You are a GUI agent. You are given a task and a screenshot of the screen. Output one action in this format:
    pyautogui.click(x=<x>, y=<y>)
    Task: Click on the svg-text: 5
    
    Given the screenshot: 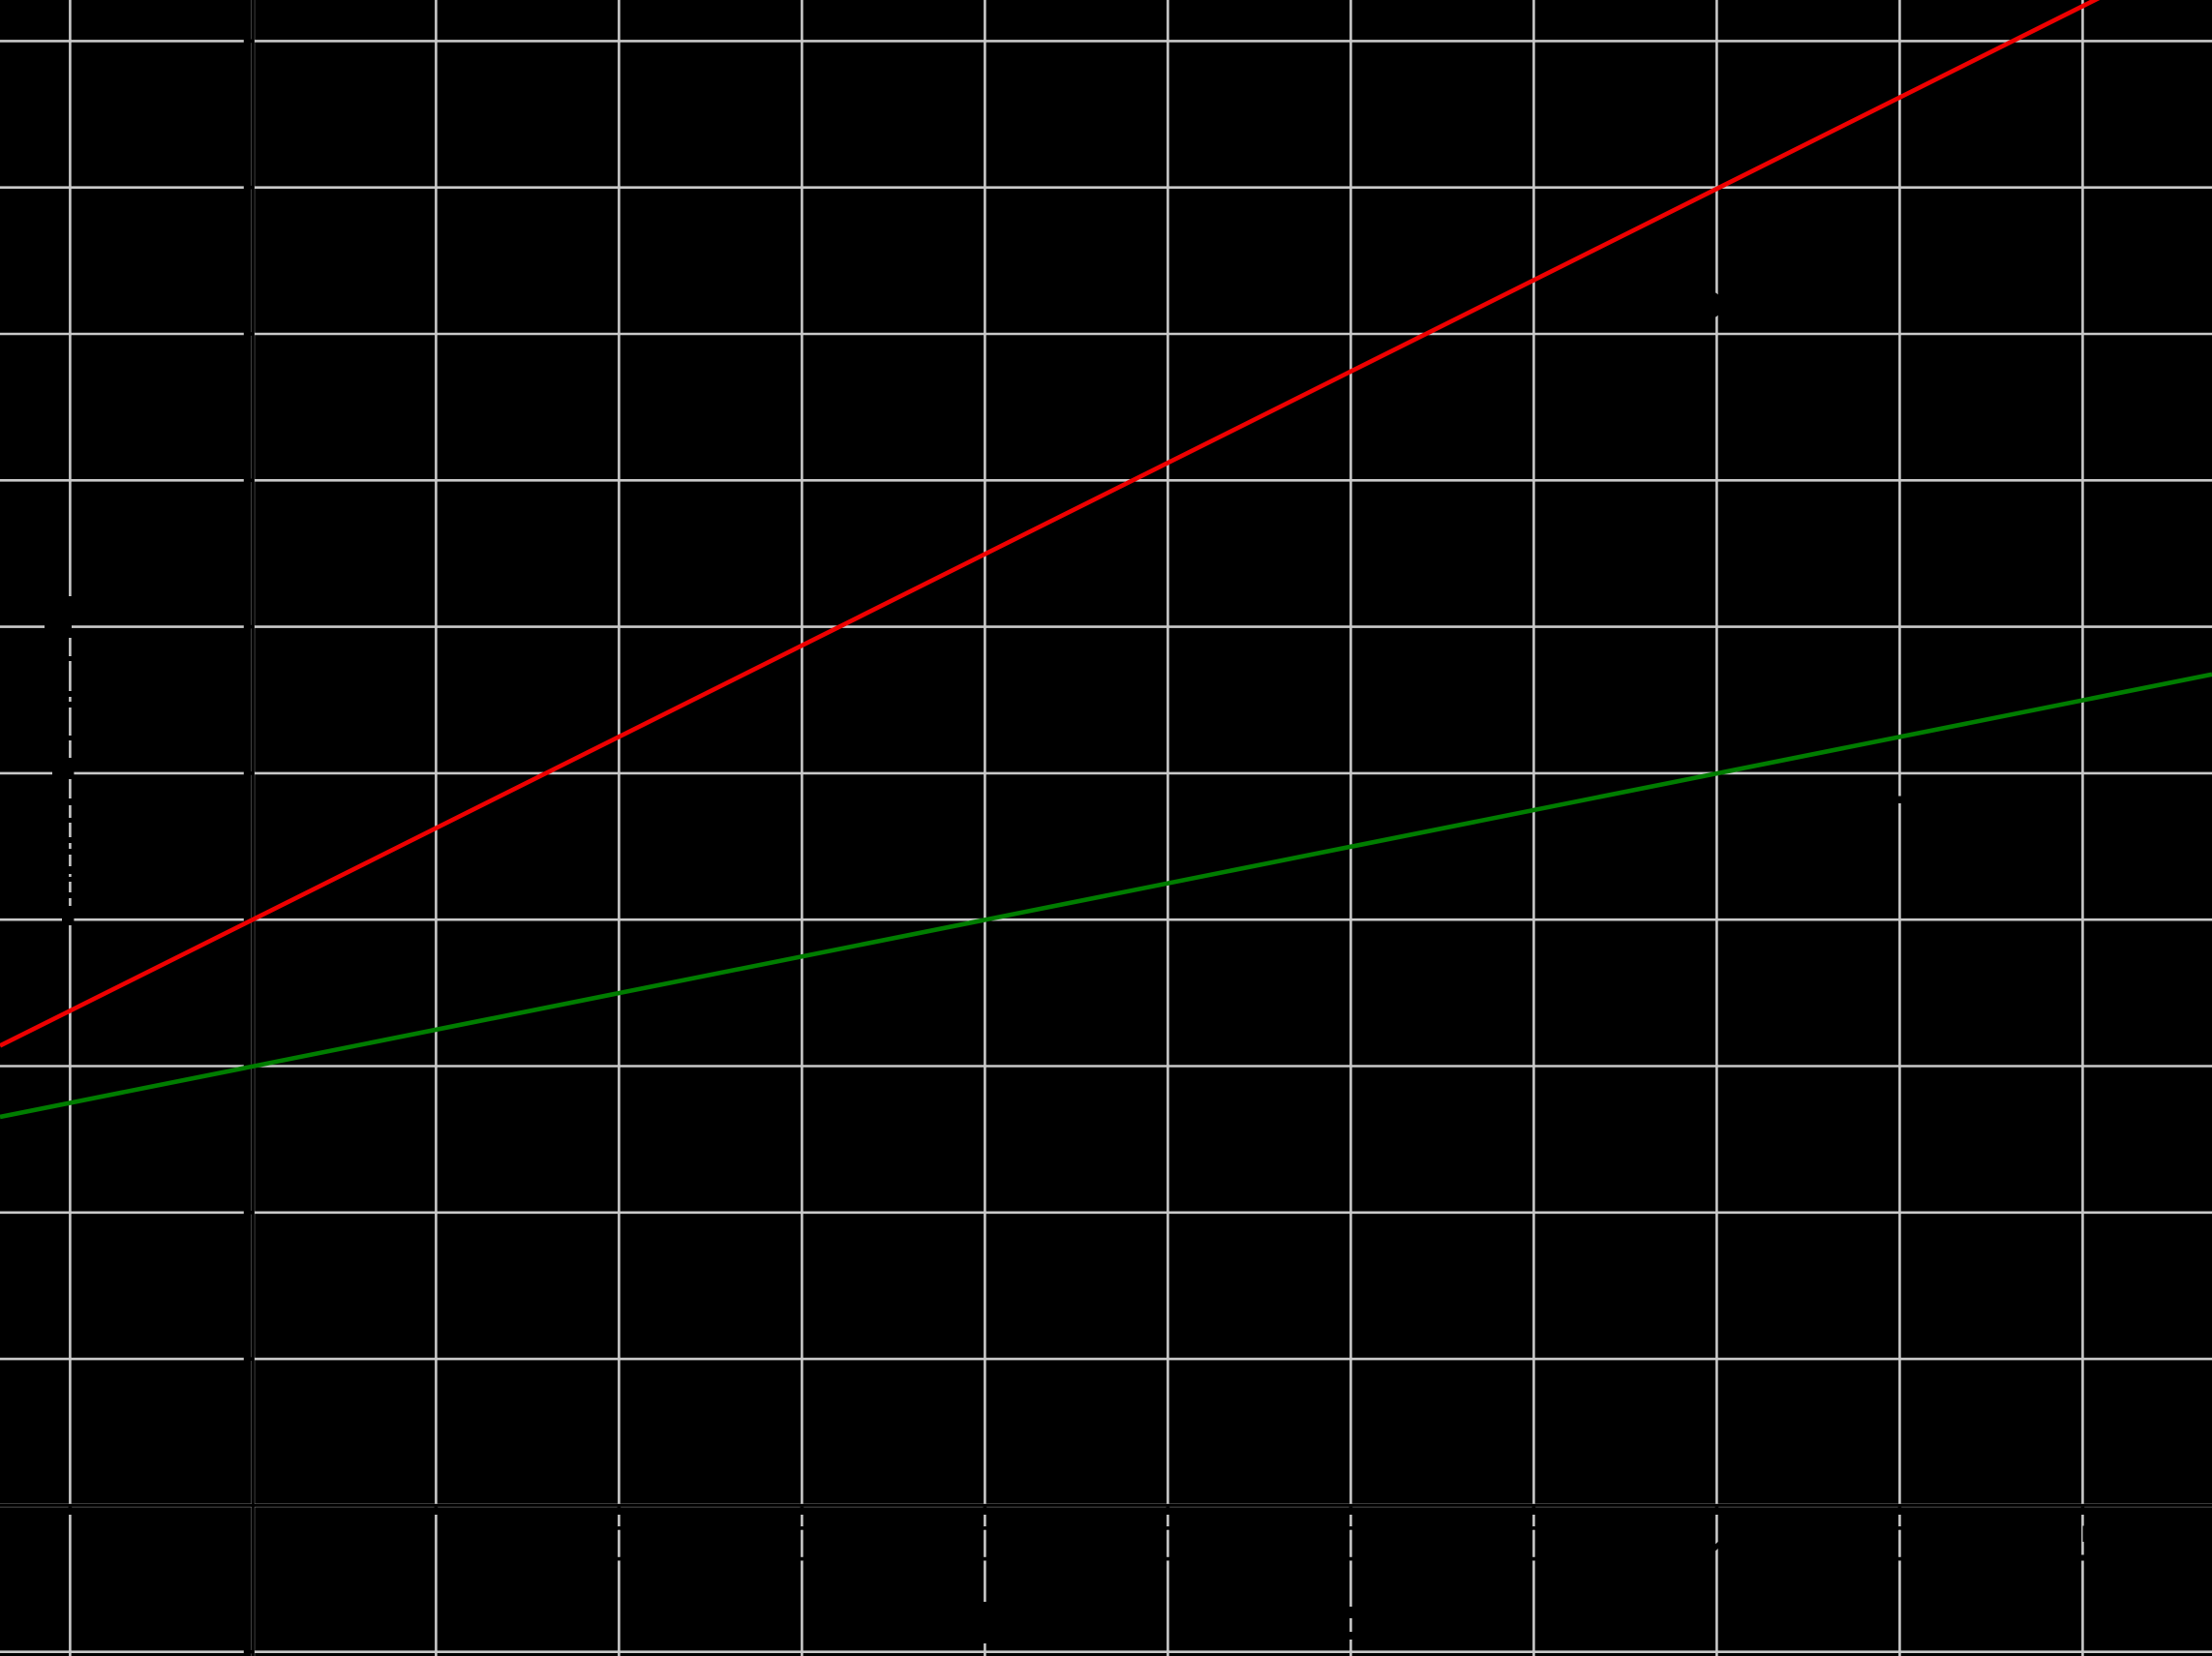 What is the action you would take?
    pyautogui.click(x=225, y=797)
    